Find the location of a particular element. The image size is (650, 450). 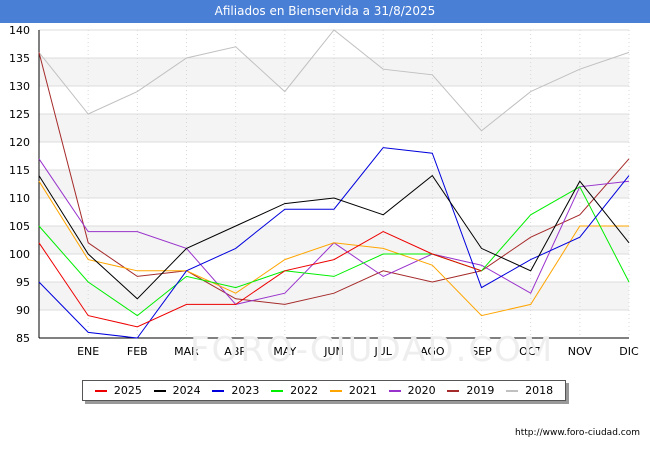

x-tick-label: JUN is located at coordinates (333, 351).